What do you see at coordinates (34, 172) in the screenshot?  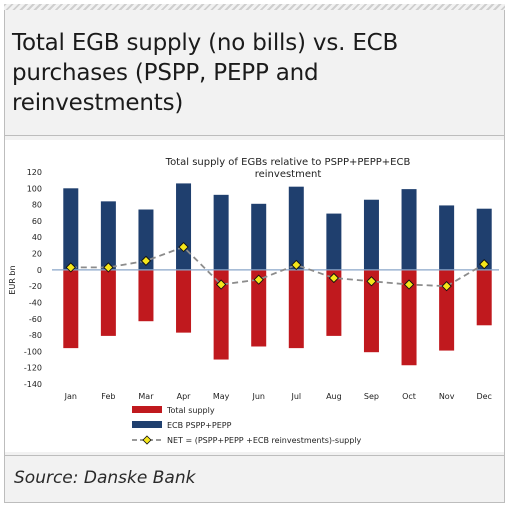 I see `y-tick-label: 120` at bounding box center [34, 172].